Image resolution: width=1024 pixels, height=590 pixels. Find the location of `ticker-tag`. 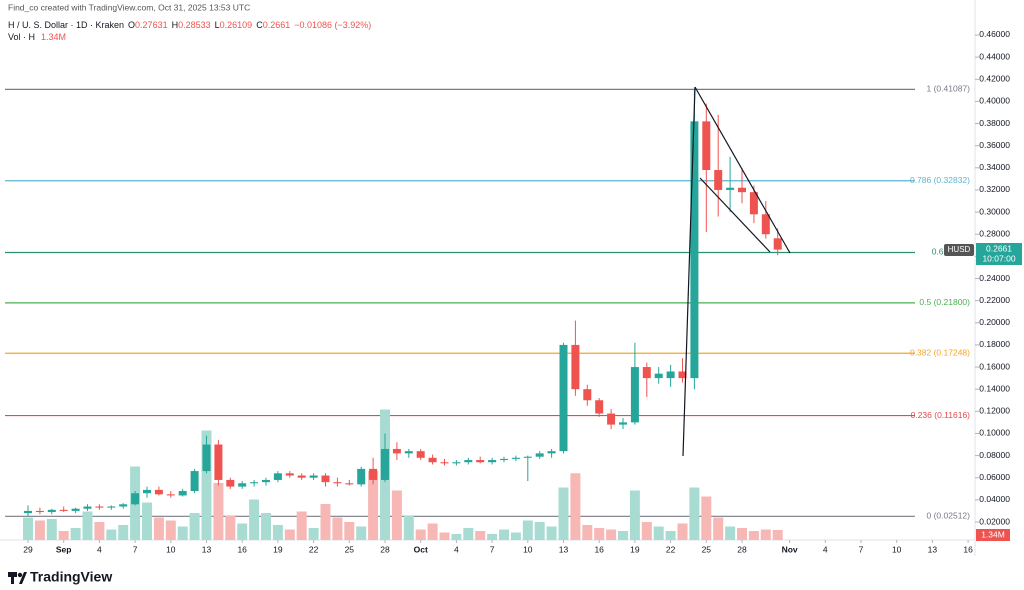

ticker-tag is located at coordinates (959, 250).